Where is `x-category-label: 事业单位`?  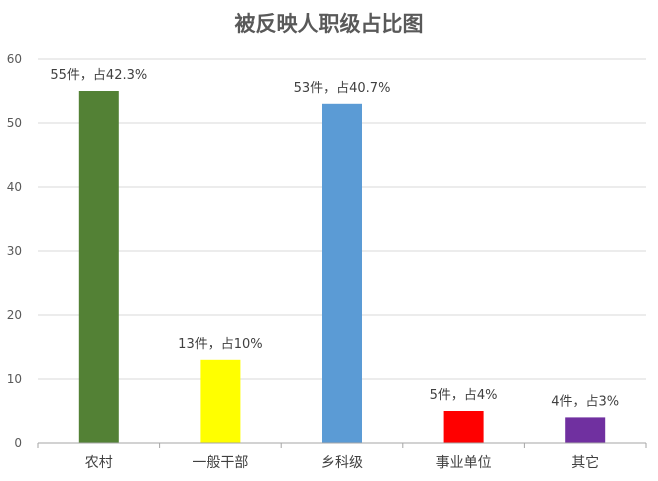 x-category-label: 事业单位 is located at coordinates (464, 463).